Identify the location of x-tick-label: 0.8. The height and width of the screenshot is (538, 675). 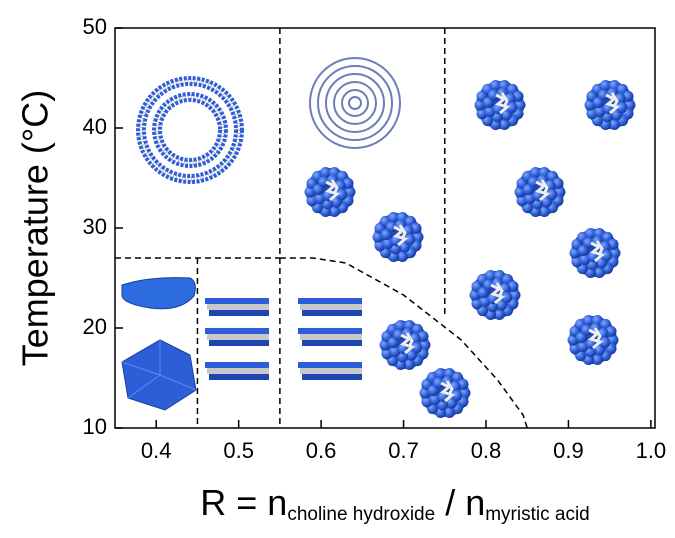
(486, 450).